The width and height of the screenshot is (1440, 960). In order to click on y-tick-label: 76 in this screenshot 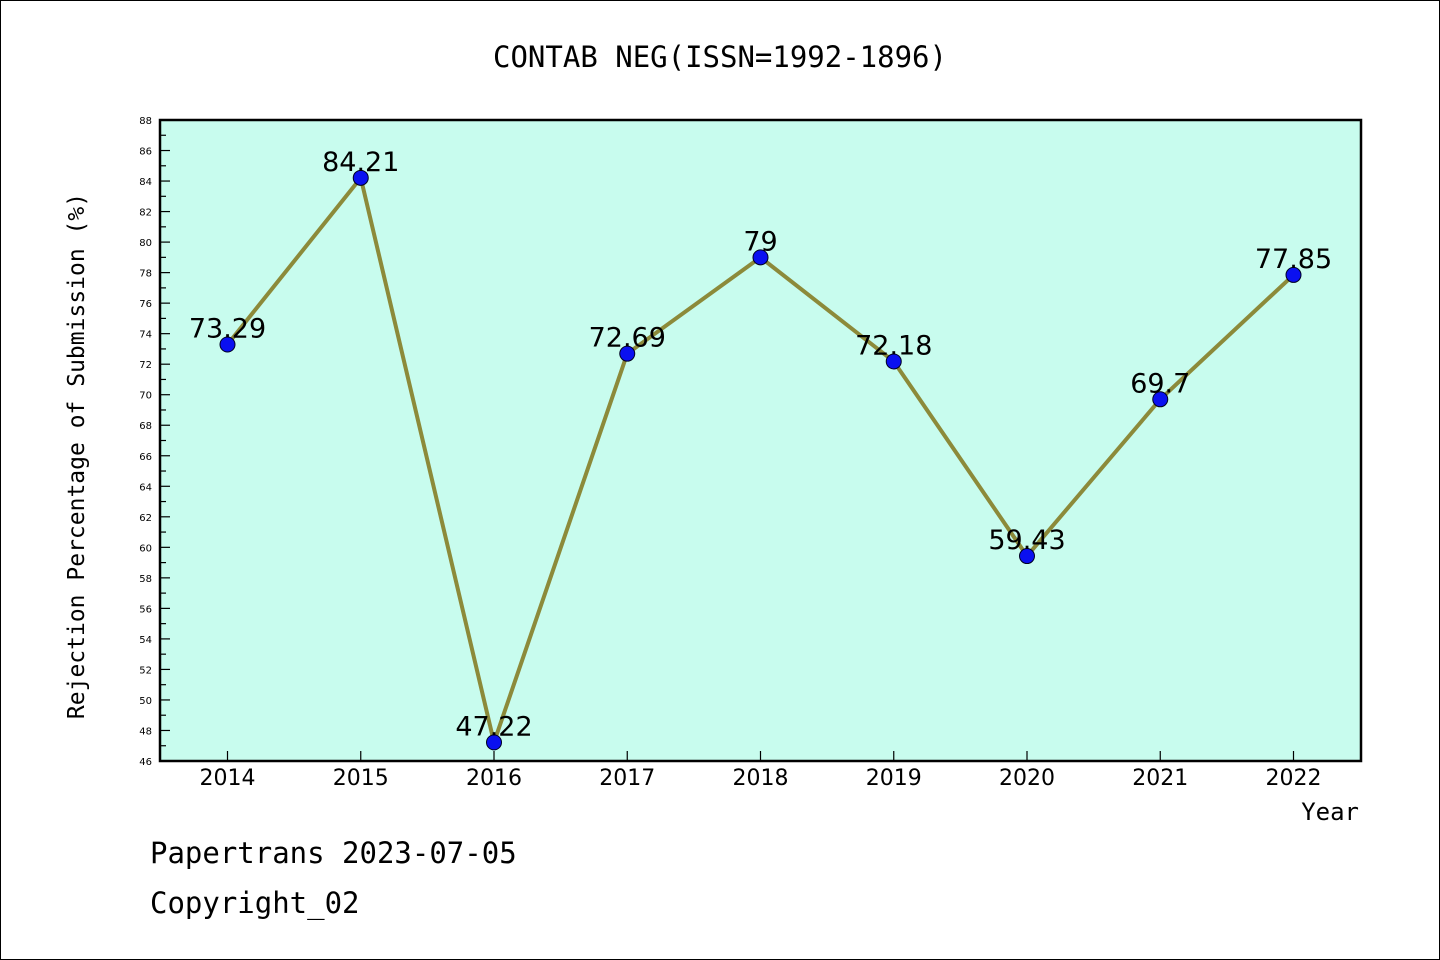, I will do `click(145, 304)`.